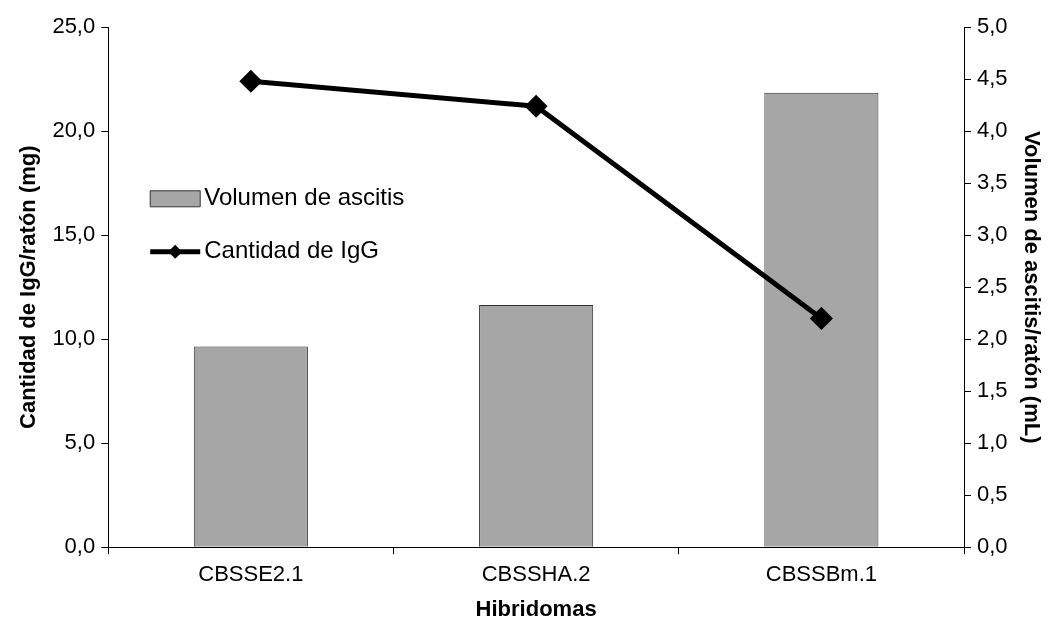  What do you see at coordinates (992, 494) in the screenshot?
I see `y2-tick-label: 0,5` at bounding box center [992, 494].